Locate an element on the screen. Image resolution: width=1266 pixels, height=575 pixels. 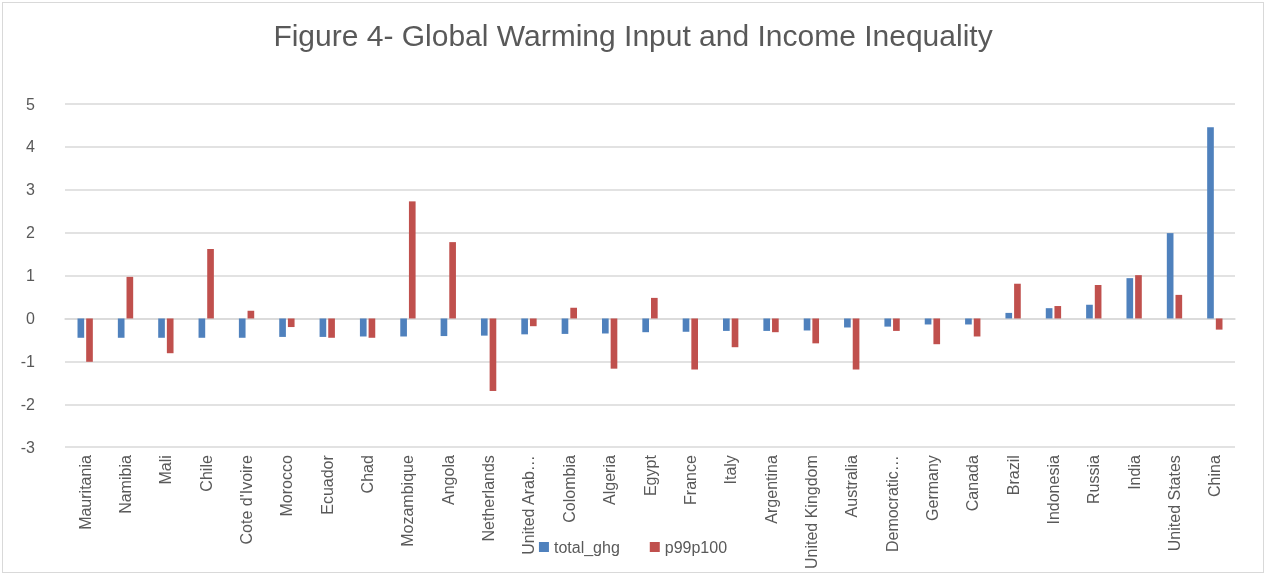
x-tick-label: France is located at coordinates (690, 480).